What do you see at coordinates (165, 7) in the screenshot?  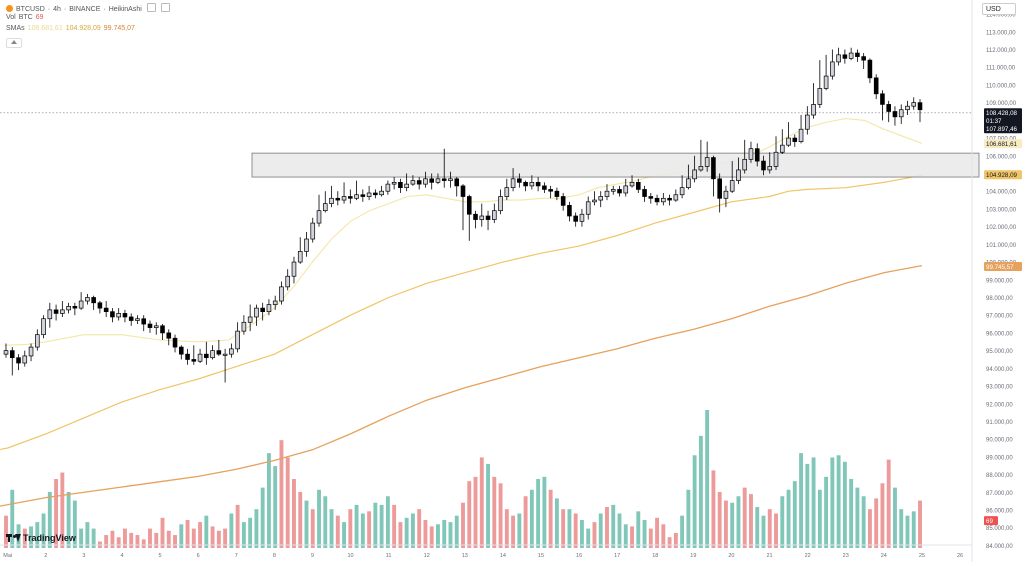 I see `share-icon` at bounding box center [165, 7].